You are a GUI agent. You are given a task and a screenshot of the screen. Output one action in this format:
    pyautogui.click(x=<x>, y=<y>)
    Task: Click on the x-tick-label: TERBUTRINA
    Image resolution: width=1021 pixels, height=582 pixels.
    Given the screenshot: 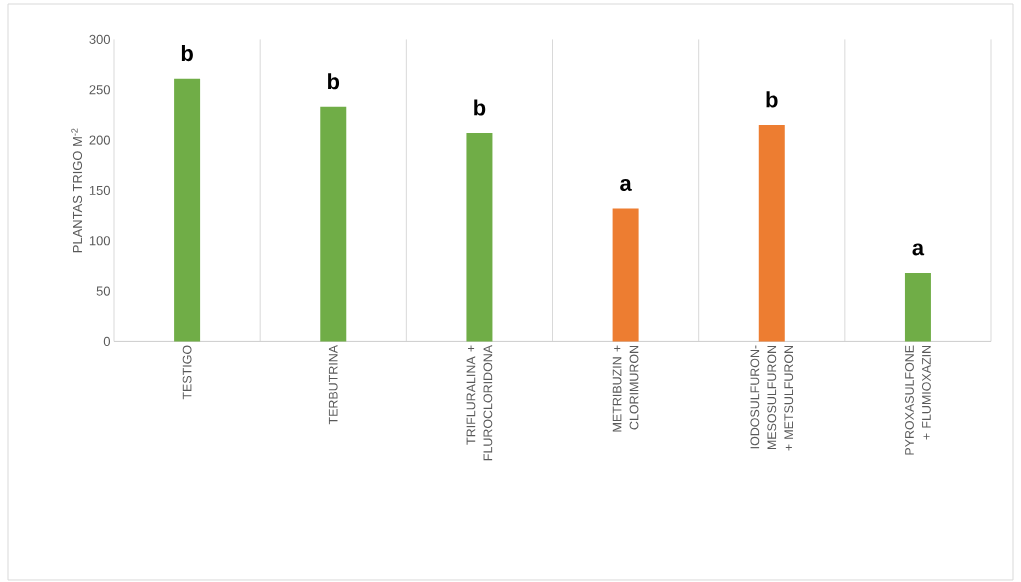 What is the action you would take?
    pyautogui.click(x=333, y=384)
    